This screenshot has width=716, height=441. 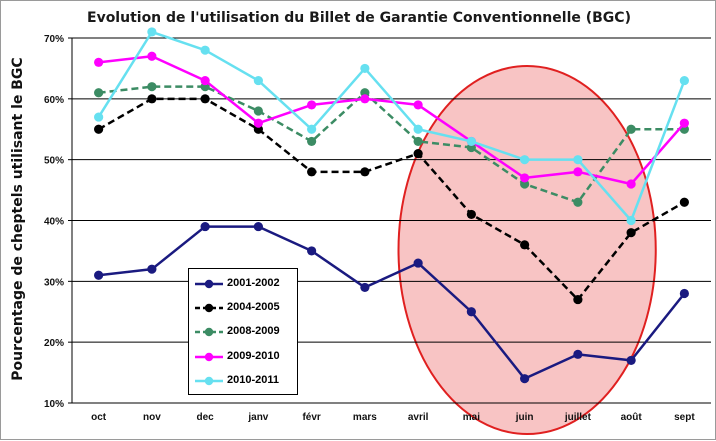 What do you see at coordinates (54, 161) in the screenshot?
I see `y-tick-label: 50%` at bounding box center [54, 161].